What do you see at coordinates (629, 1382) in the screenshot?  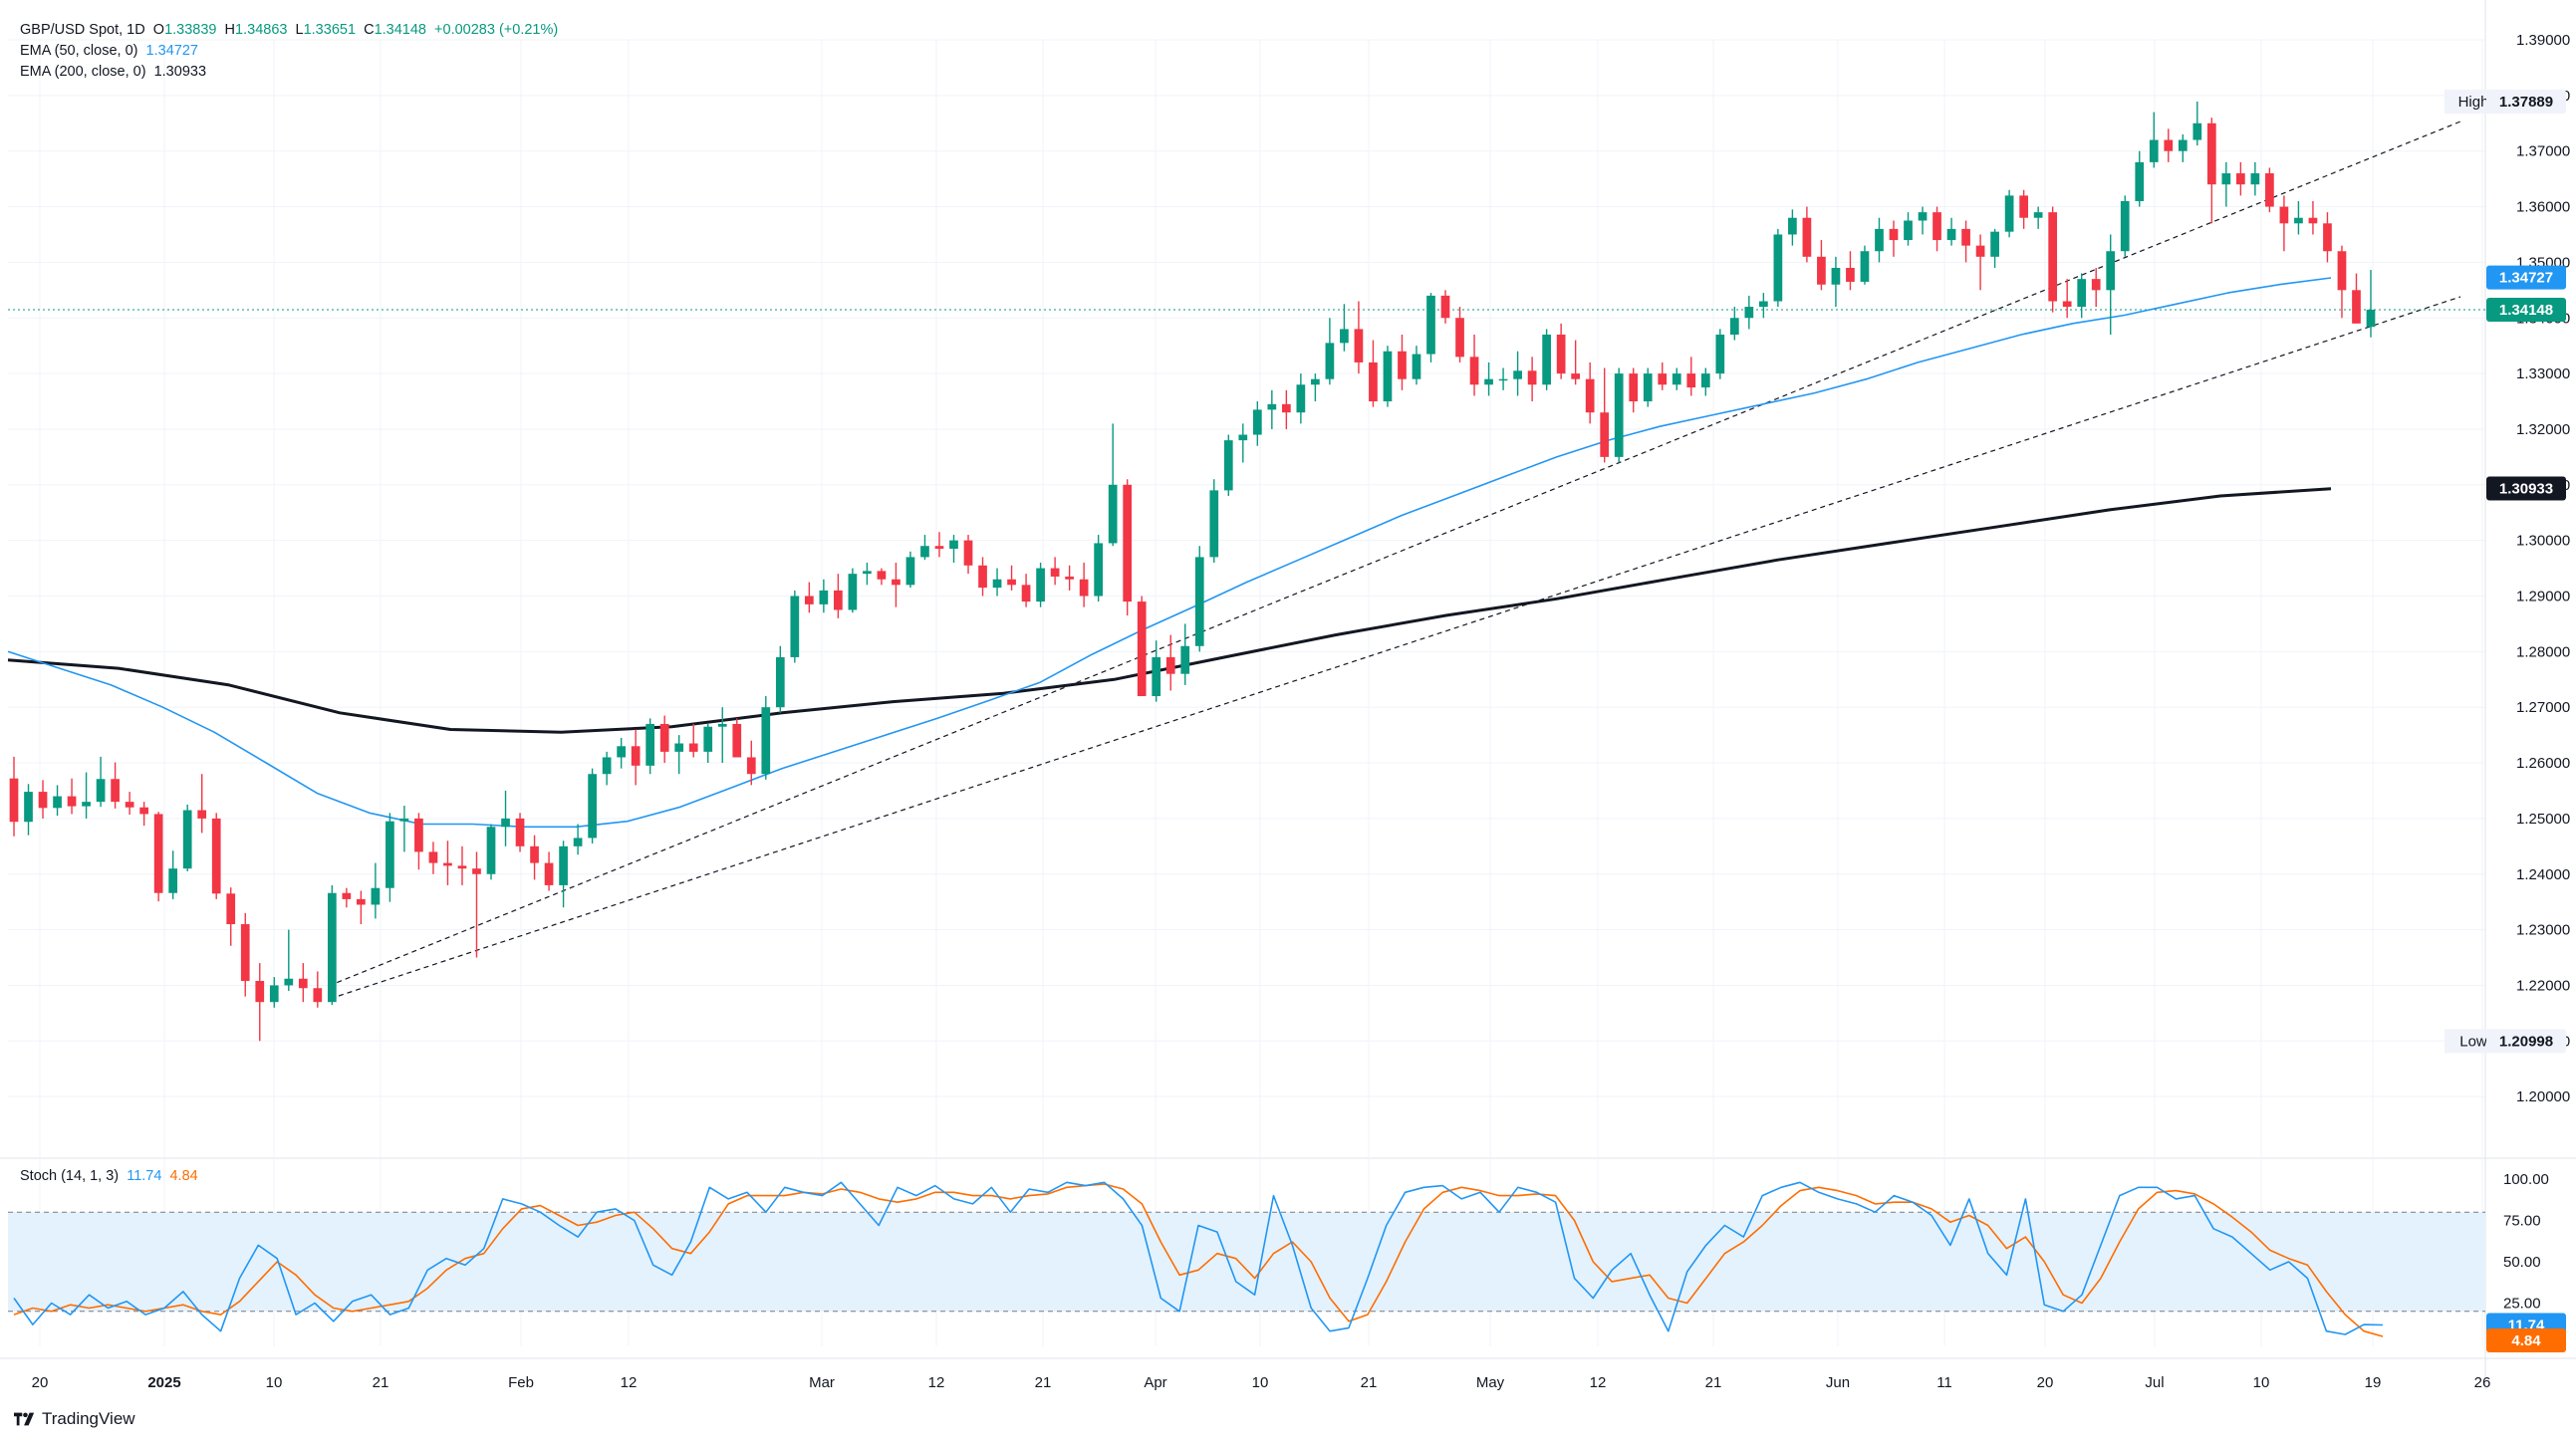 I see `time-tick-label: 12` at bounding box center [629, 1382].